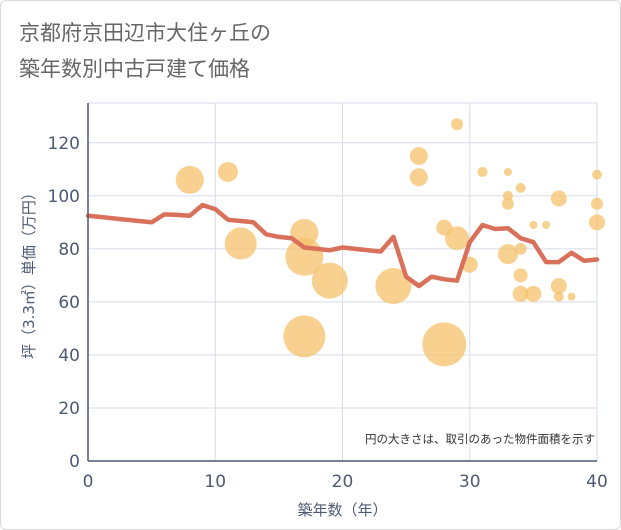  I want to click on x-tick-label: 40, so click(597, 482).